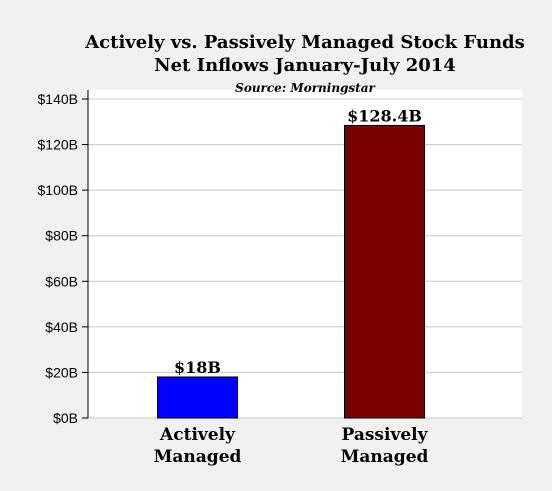  What do you see at coordinates (305, 65) in the screenshot?
I see `chart-subtitle: Net Inflows January-July 2014` at bounding box center [305, 65].